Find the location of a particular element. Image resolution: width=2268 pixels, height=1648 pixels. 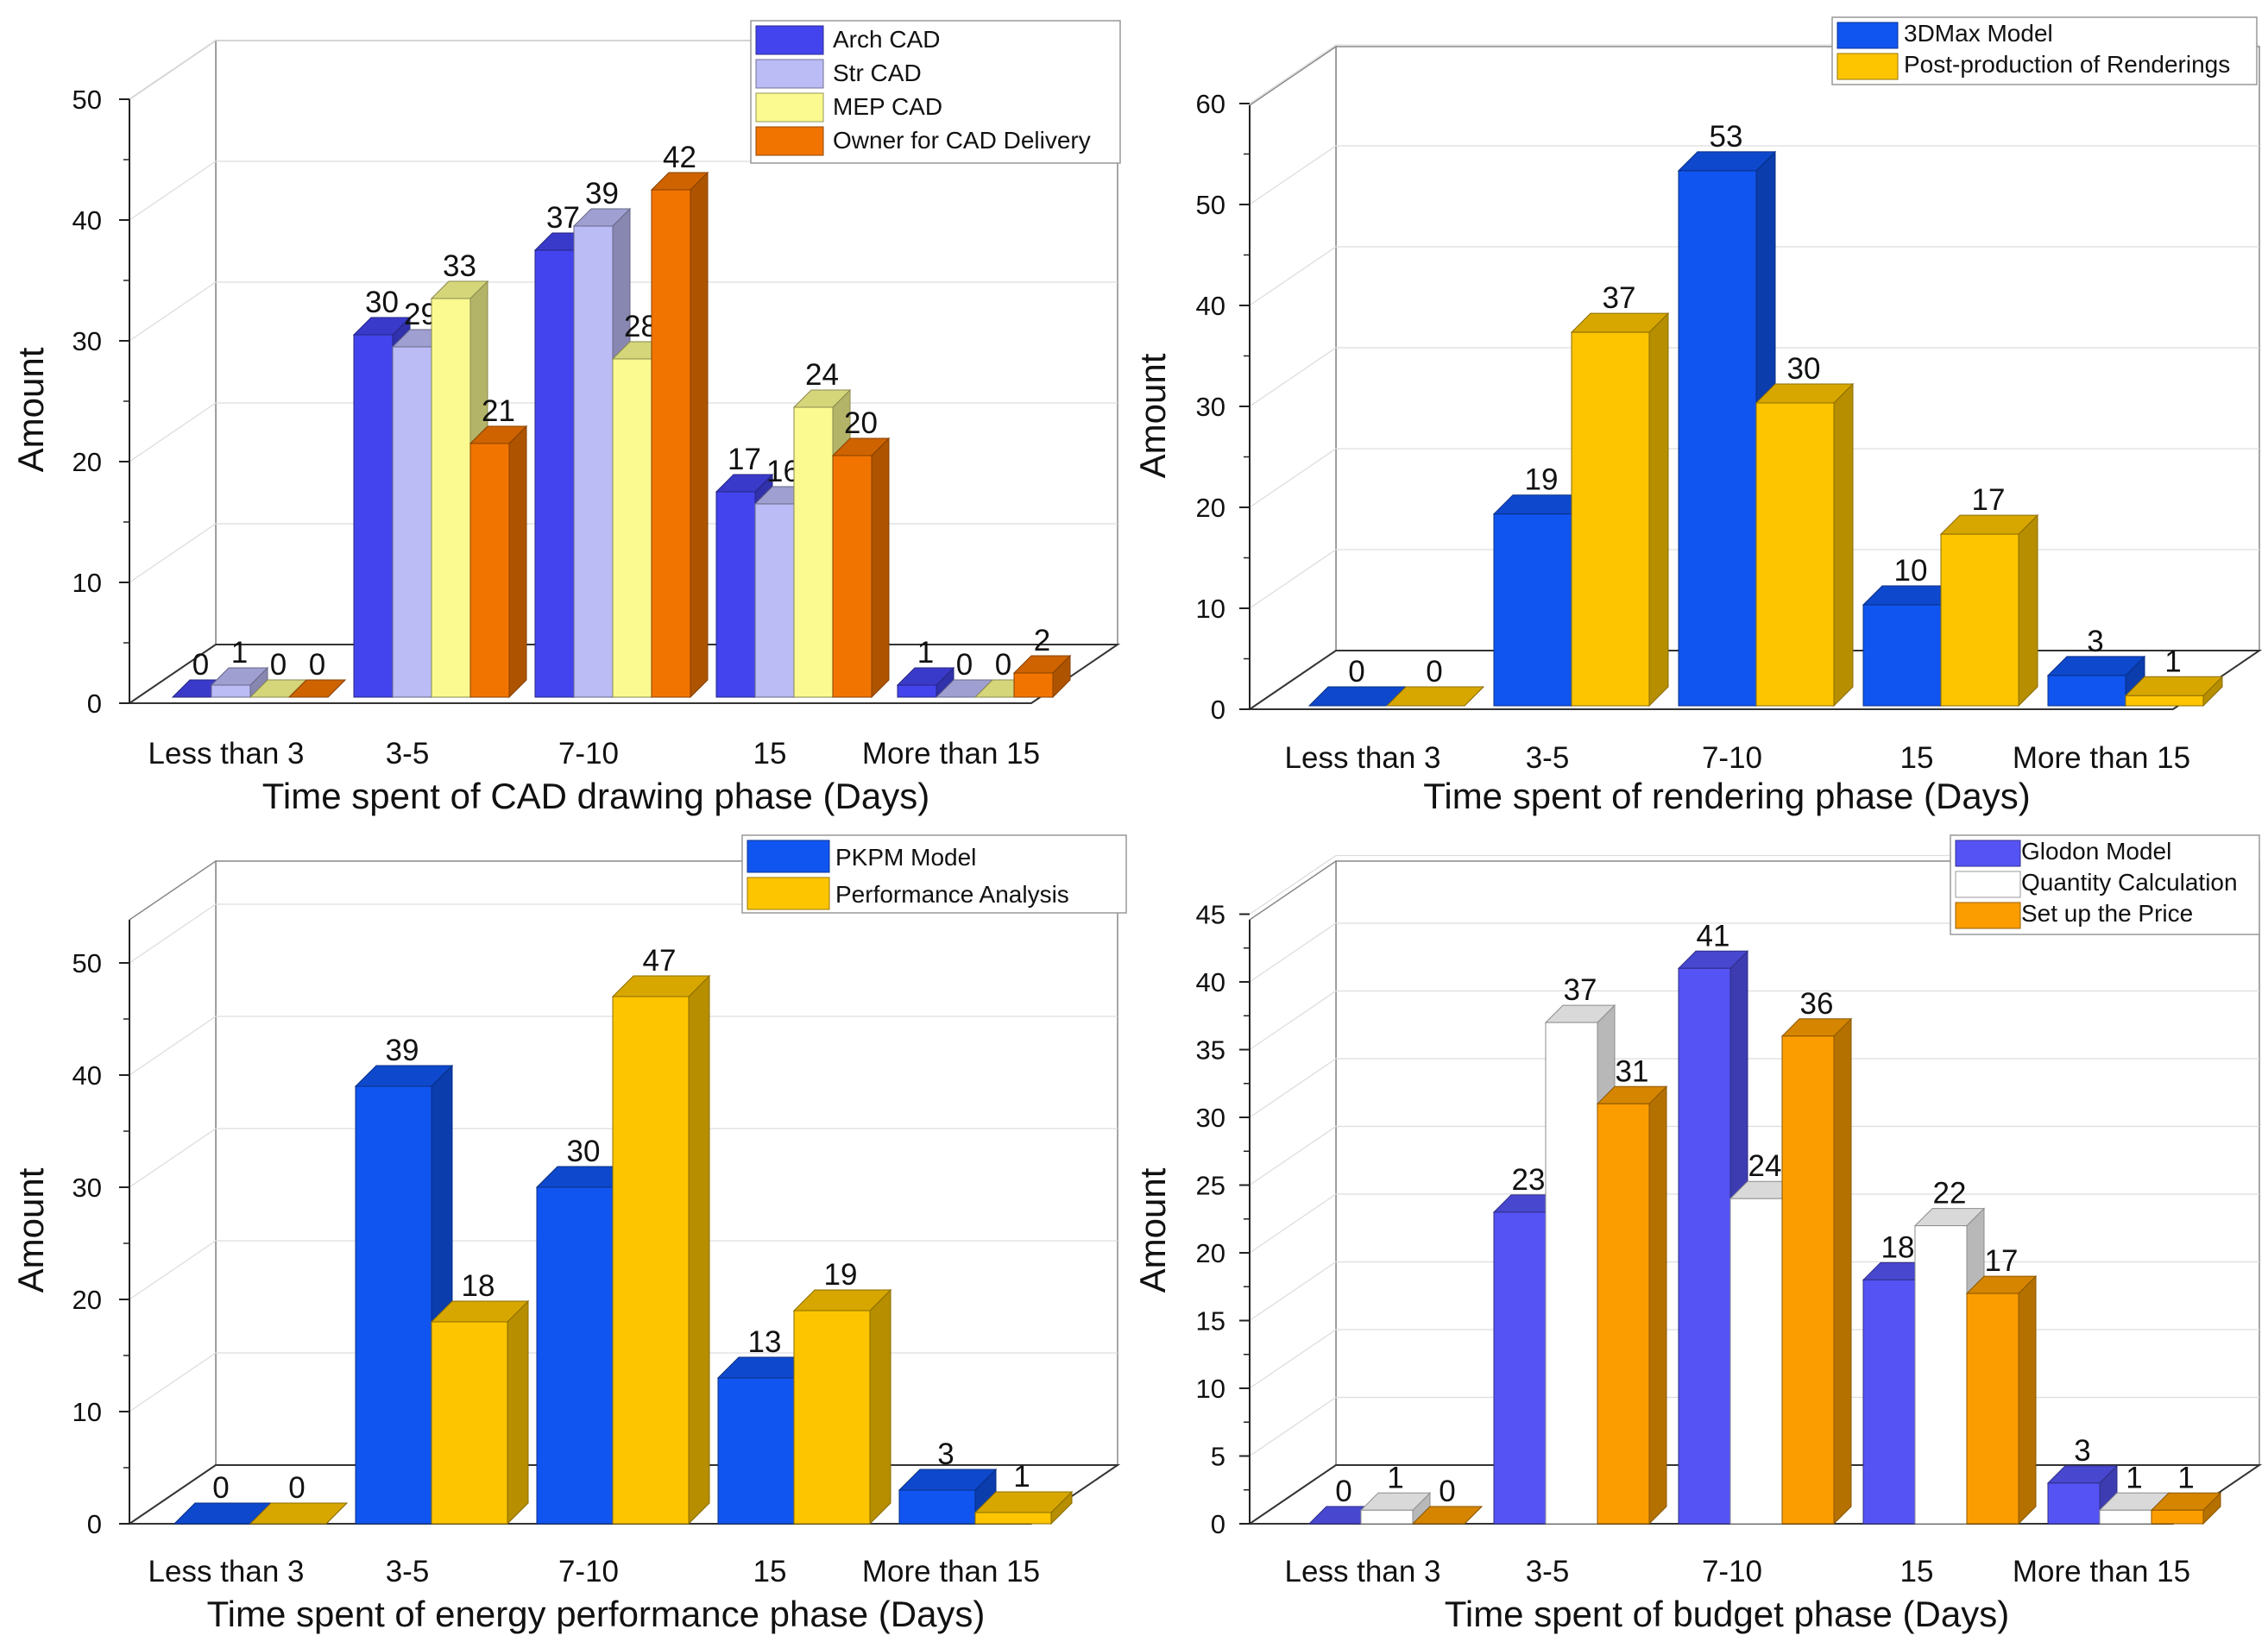

chart-3-category-label: 3-5 is located at coordinates (408, 1571).